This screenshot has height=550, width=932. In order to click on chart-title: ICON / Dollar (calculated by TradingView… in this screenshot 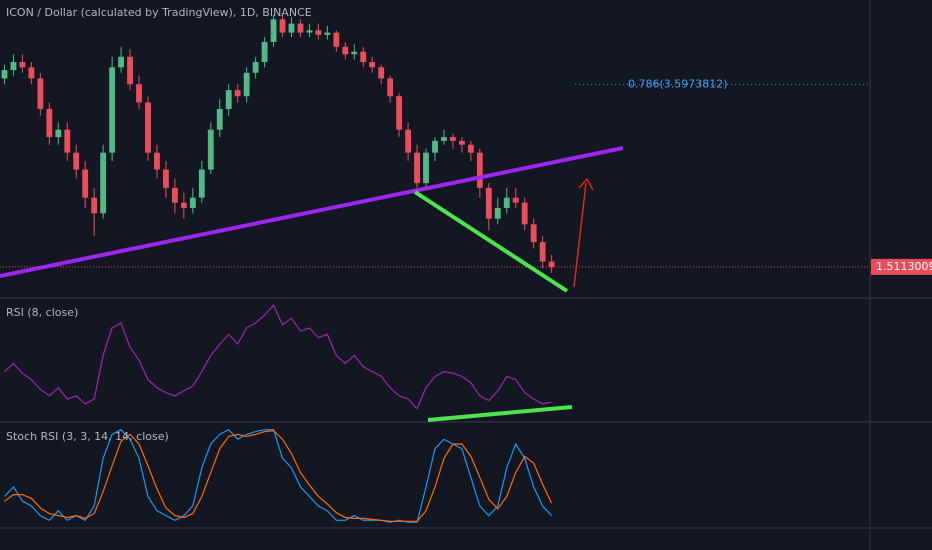, I will do `click(159, 12)`.